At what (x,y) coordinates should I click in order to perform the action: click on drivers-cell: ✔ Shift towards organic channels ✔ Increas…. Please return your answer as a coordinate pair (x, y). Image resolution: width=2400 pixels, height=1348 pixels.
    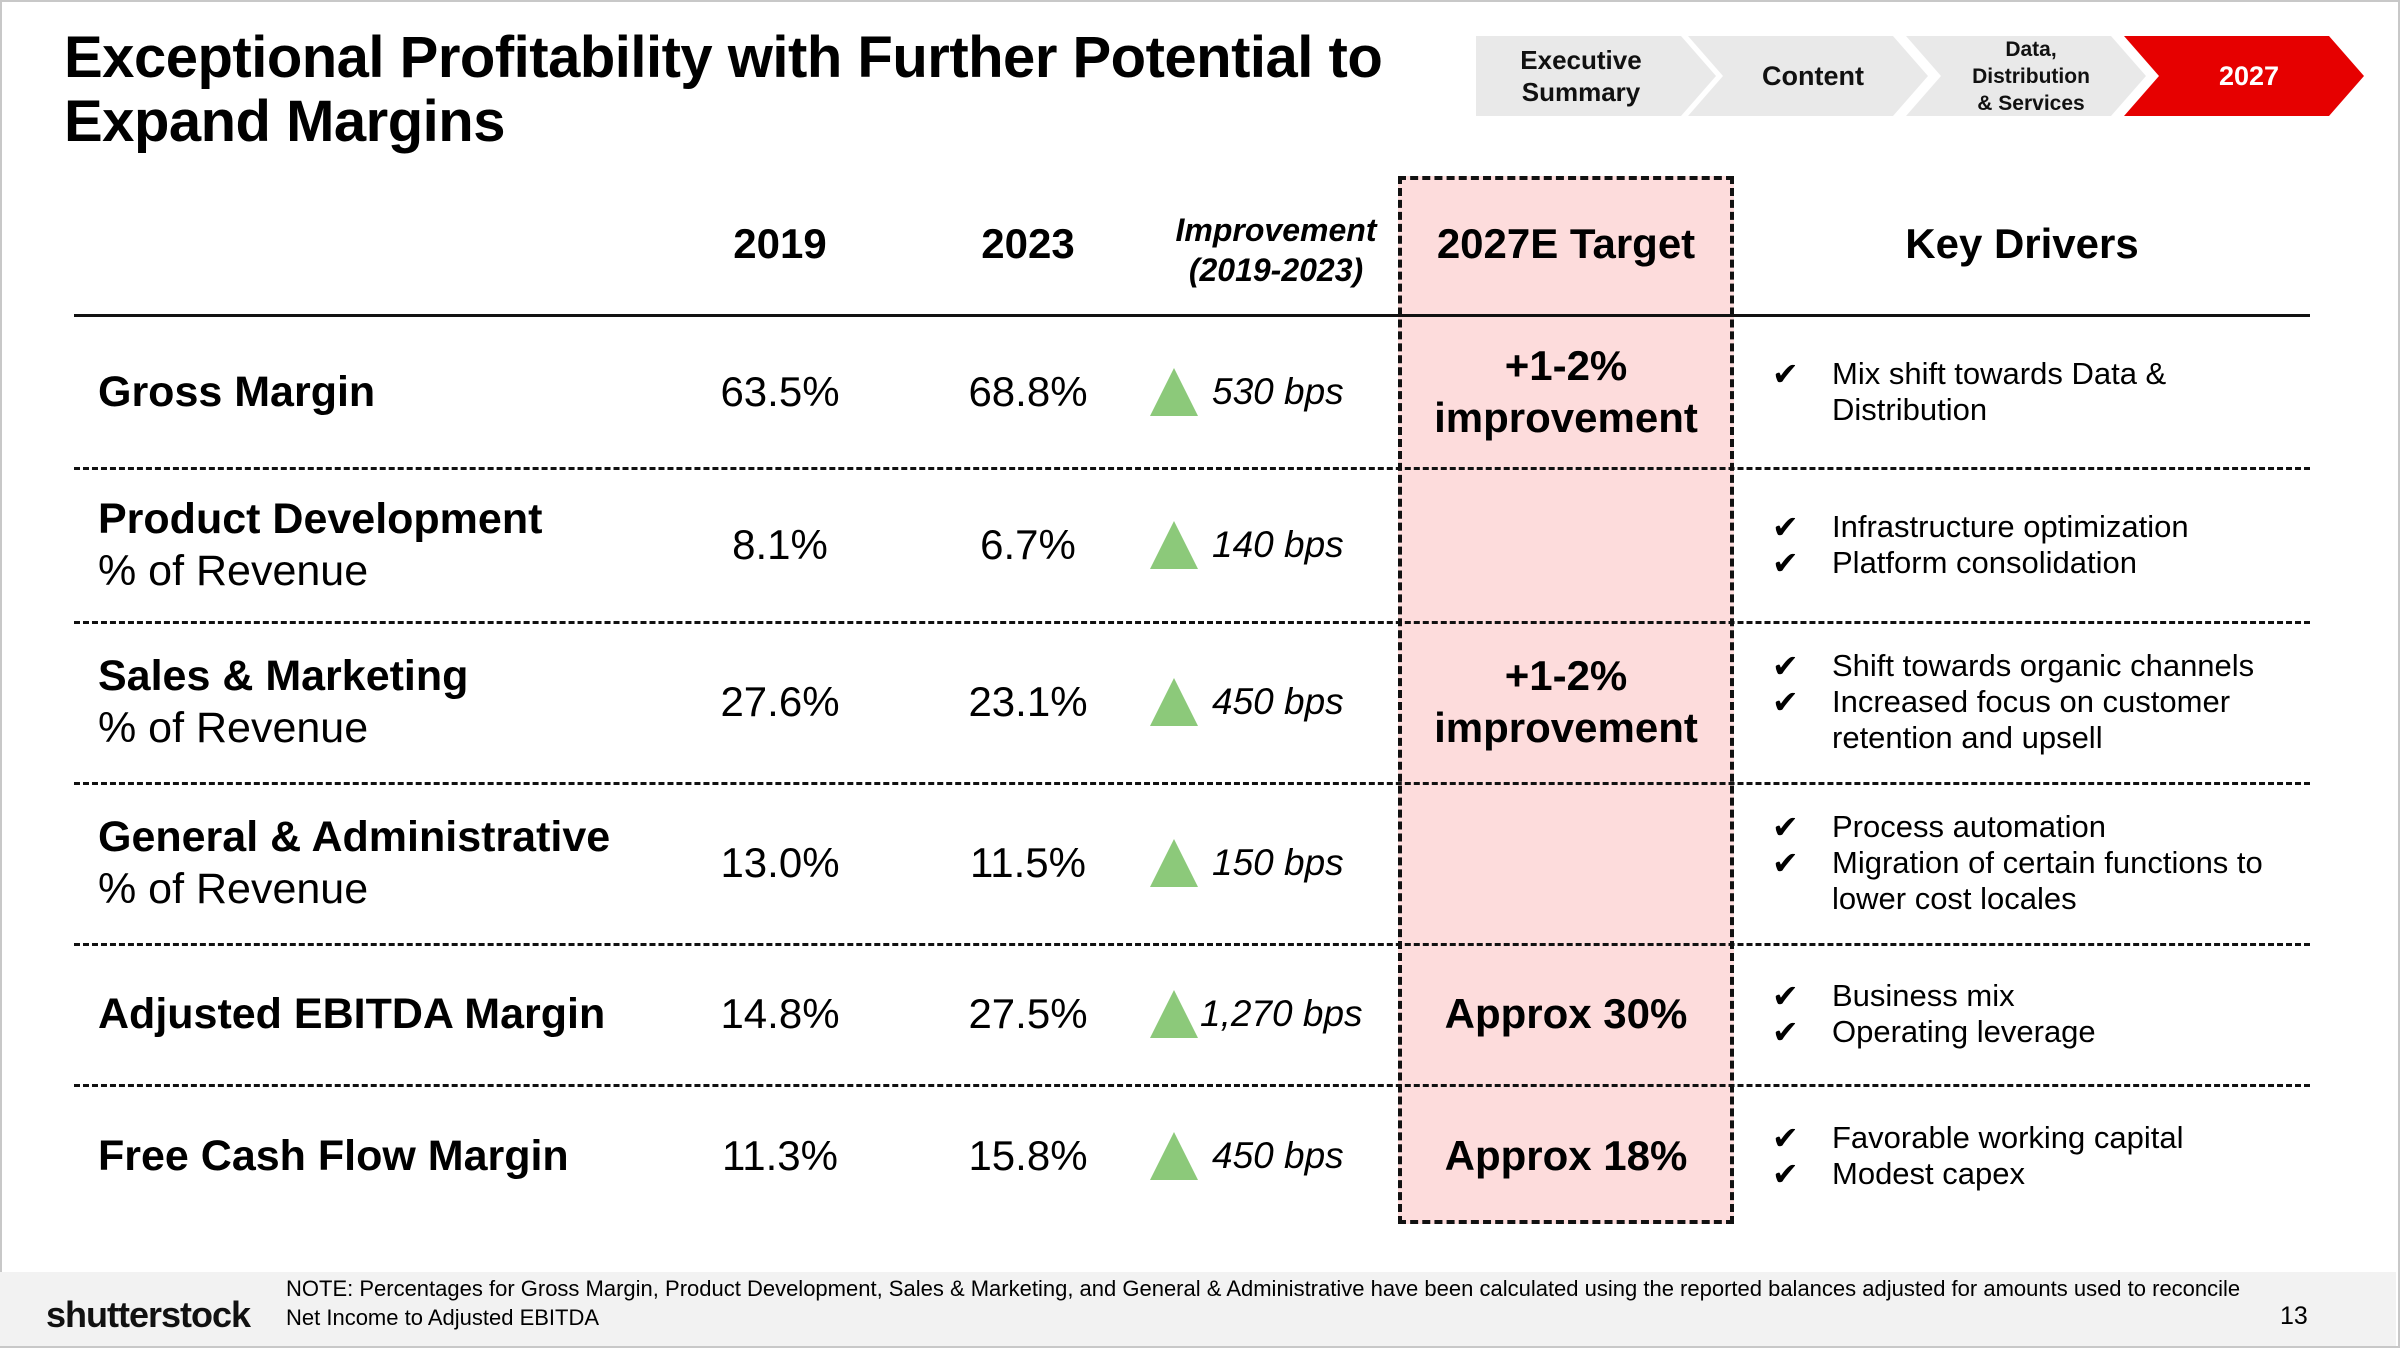
    Looking at the image, I should click on (2042, 702).